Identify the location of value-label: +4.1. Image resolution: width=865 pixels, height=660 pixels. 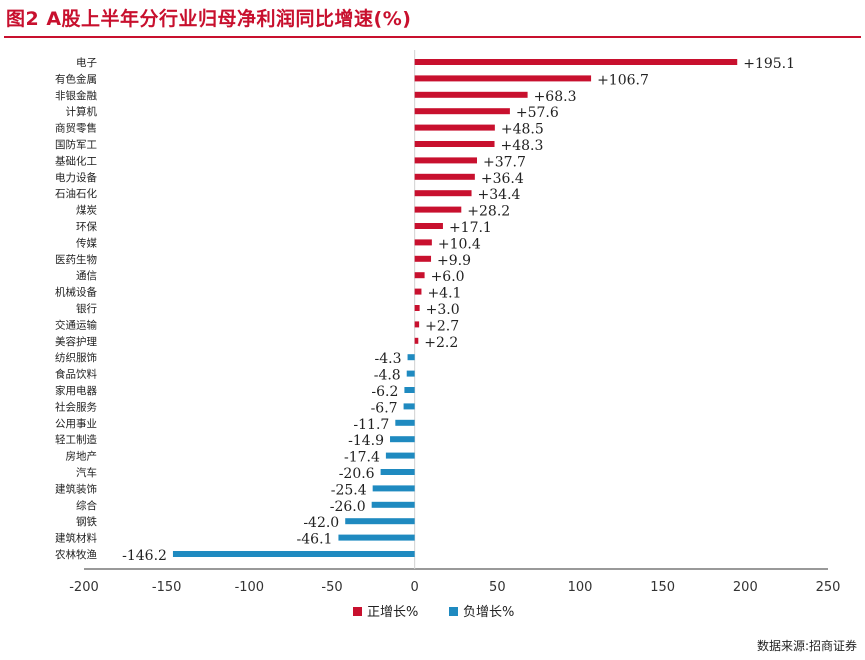
(444, 294).